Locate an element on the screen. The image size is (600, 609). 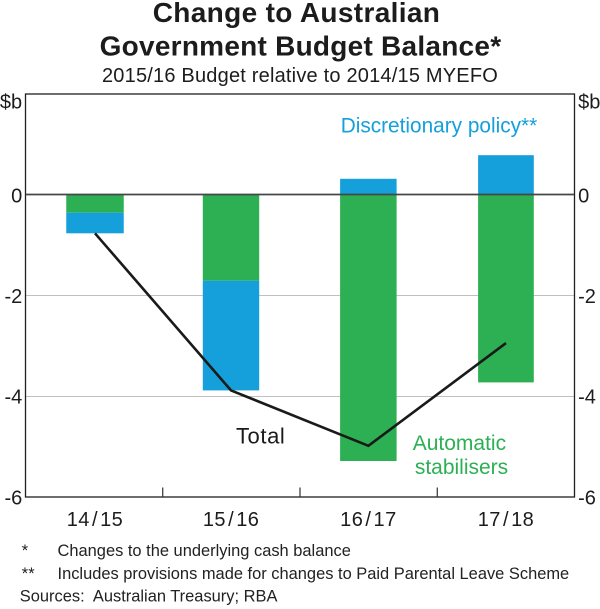
svg-text: 14 / 15 is located at coordinates (95, 520).